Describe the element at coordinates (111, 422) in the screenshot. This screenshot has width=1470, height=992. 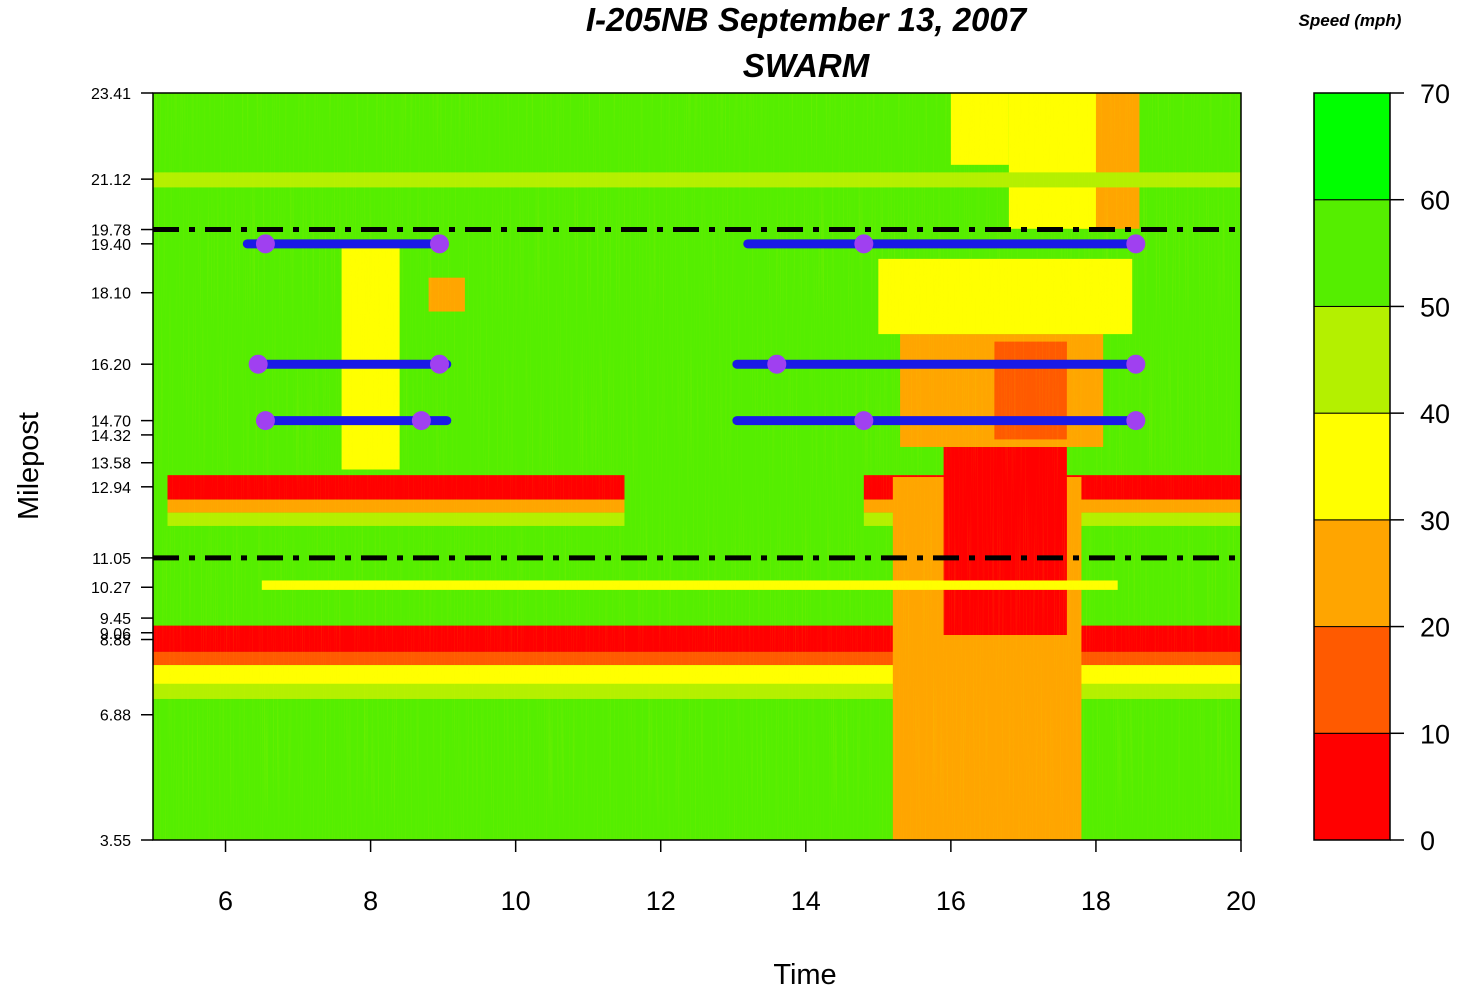
I see `y-tick-label: 14.70` at that location.